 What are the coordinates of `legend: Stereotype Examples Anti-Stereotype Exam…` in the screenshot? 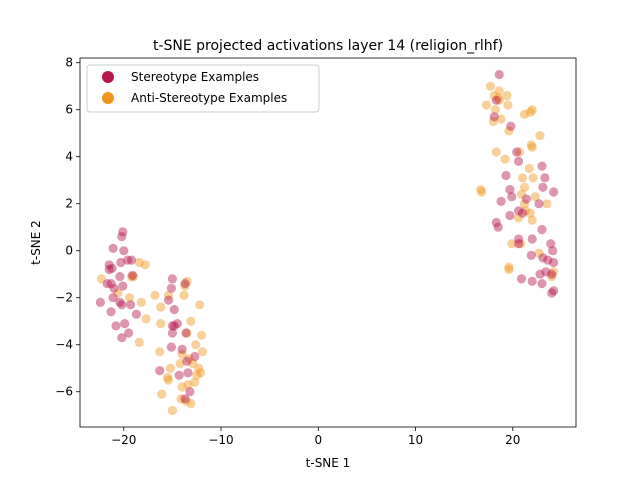 It's located at (203, 88).